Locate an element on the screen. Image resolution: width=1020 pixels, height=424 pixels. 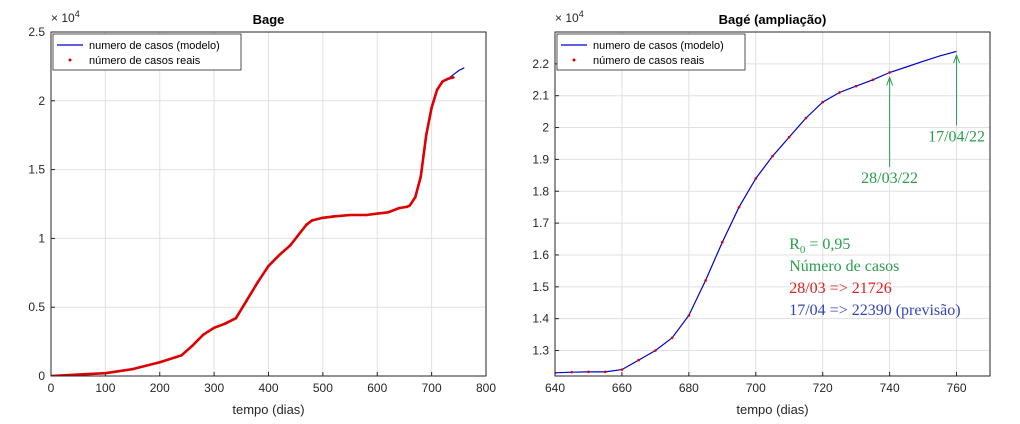
y-tick-label: 1 is located at coordinates (41, 238).